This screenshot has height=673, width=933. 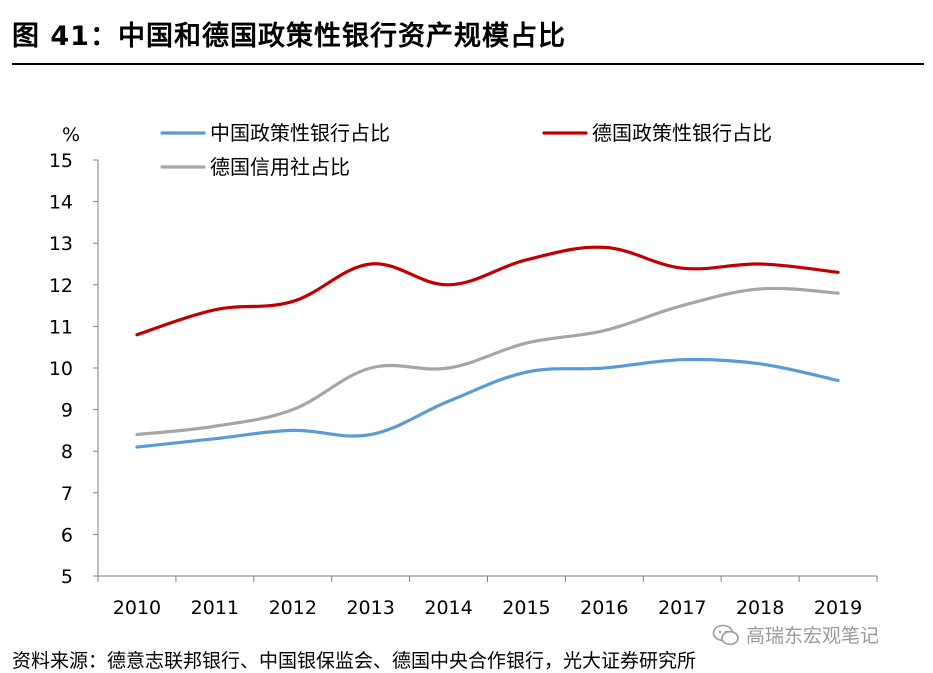 What do you see at coordinates (604, 608) in the screenshot?
I see `x-tick-label: 2016` at bounding box center [604, 608].